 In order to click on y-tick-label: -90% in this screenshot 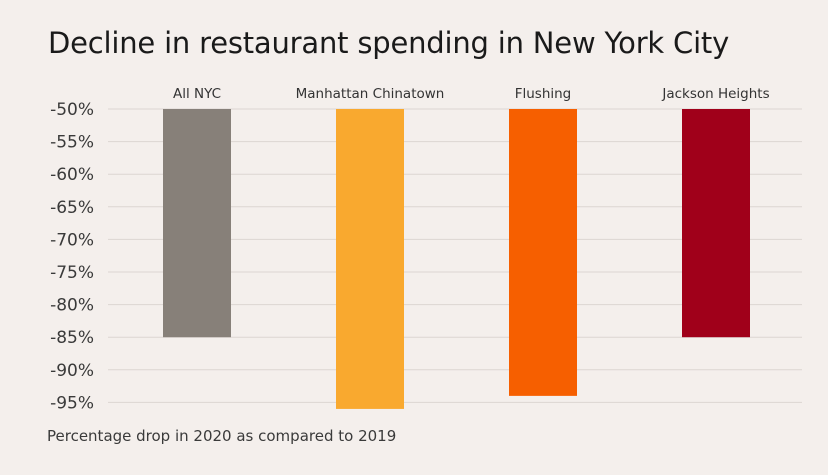, I will do `click(72, 371)`.